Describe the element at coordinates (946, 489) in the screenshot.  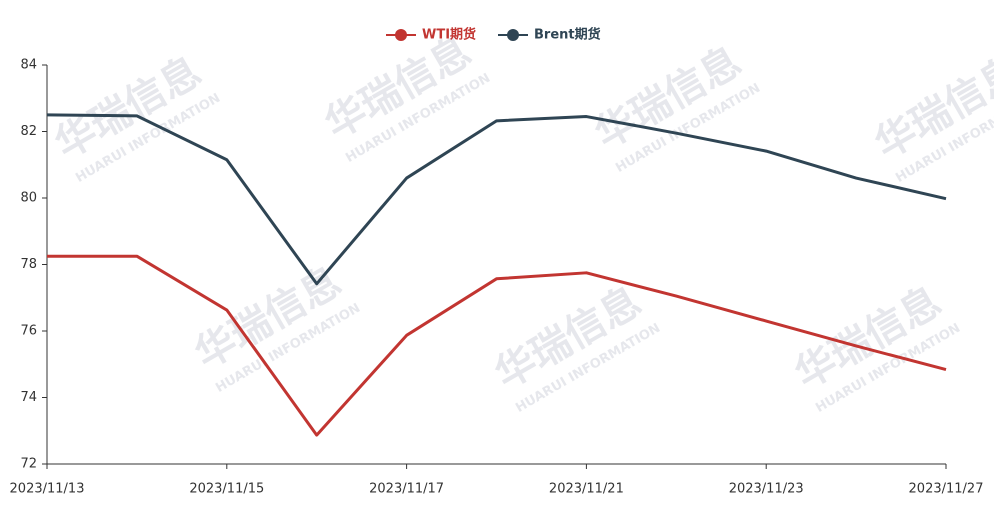
I see `x-tick-label: 2023/11/27` at that location.